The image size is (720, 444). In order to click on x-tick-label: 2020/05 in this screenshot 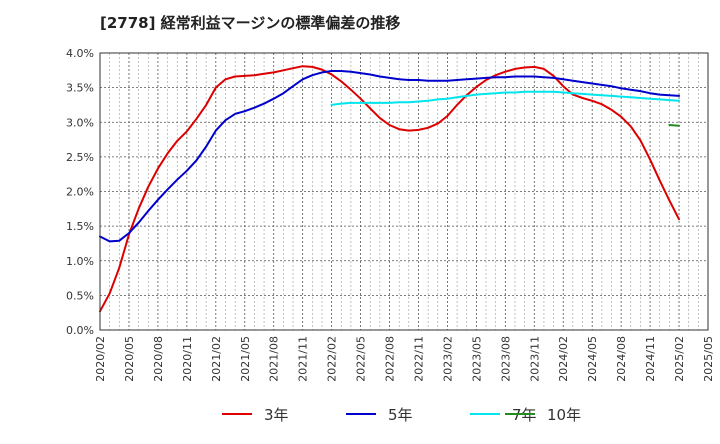, I will do `click(129, 359)`.